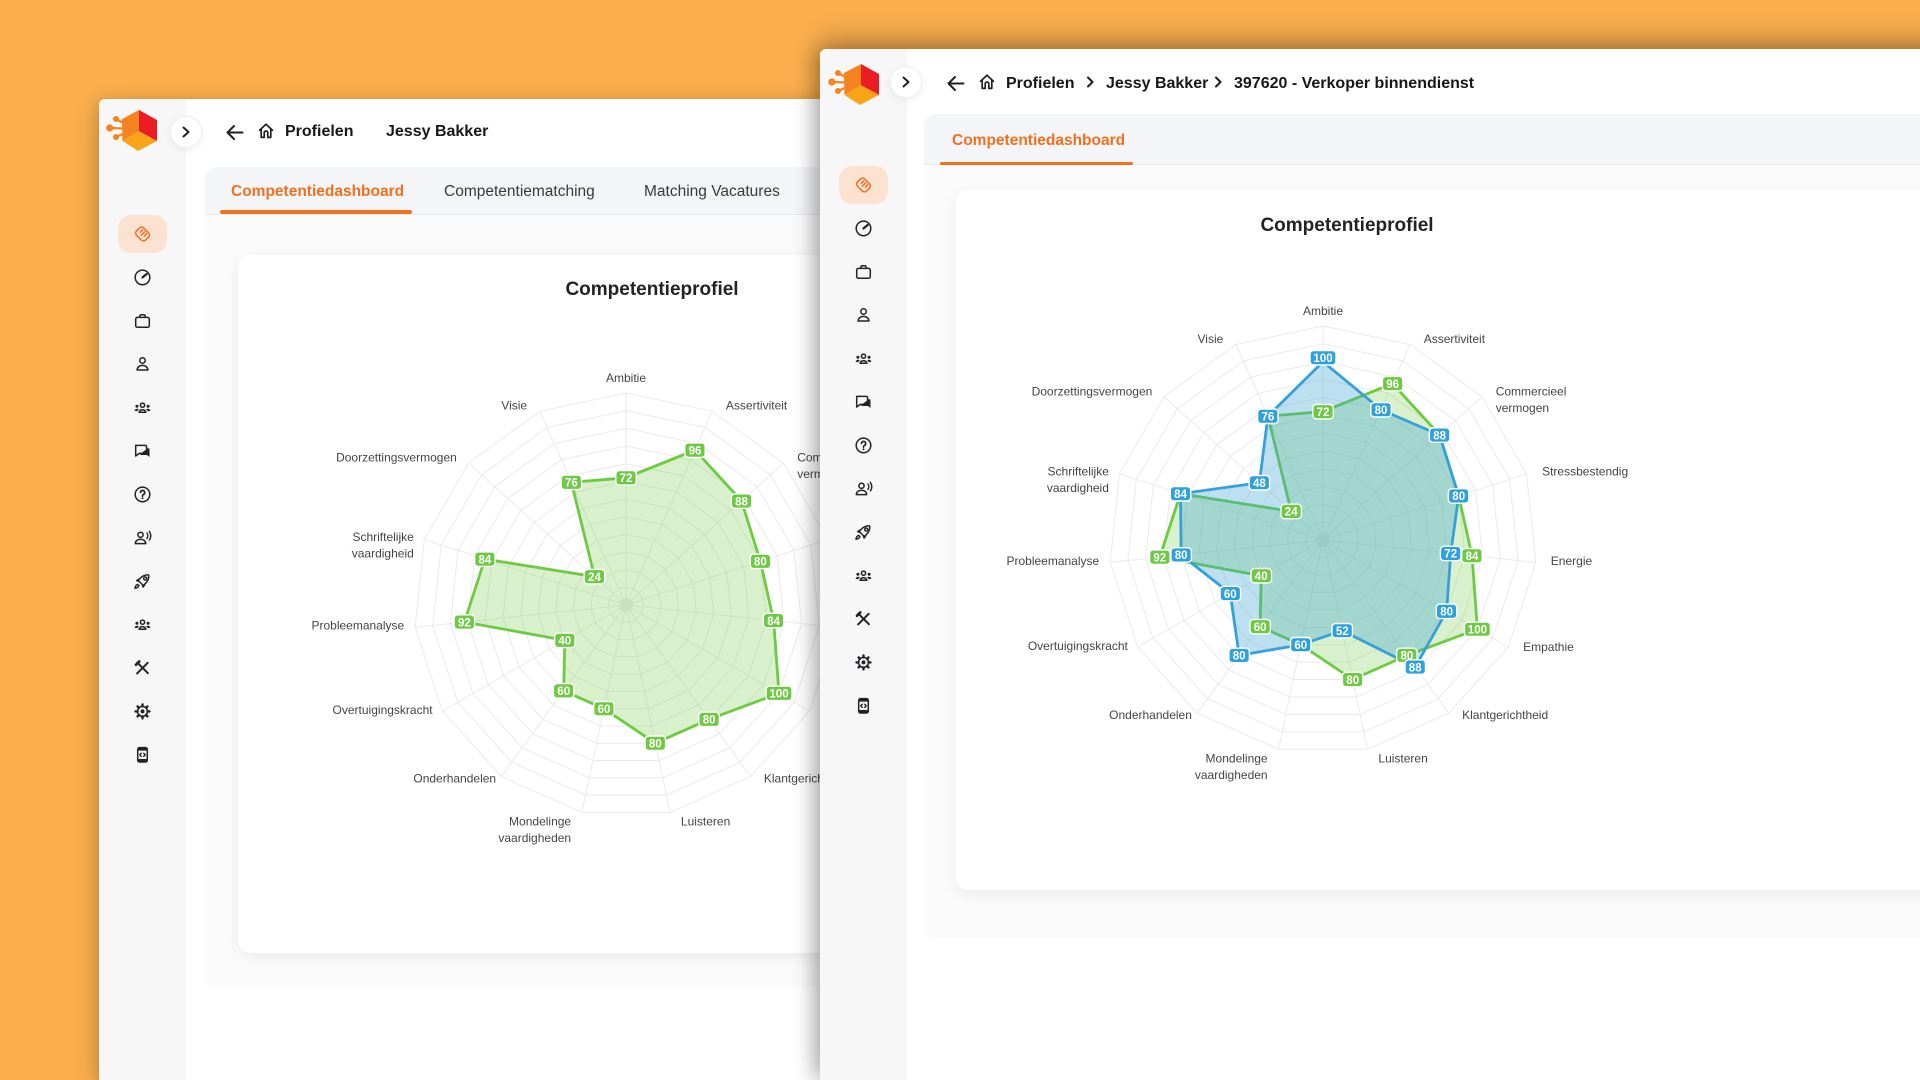 This screenshot has height=1080, width=1920. What do you see at coordinates (1342, 632) in the screenshot?
I see `svg-text: 52` at bounding box center [1342, 632].